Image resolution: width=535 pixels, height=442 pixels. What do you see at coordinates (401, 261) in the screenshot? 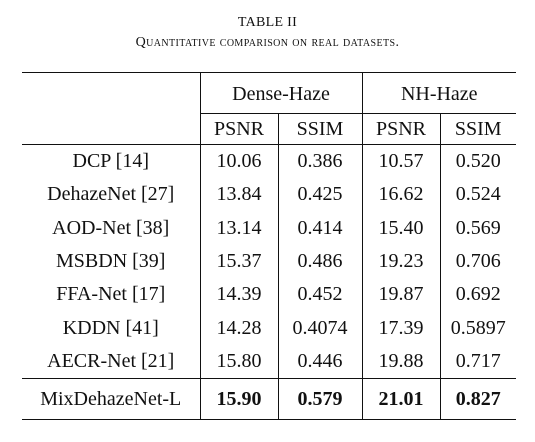
I see `nh-psnr-value: 19.23` at bounding box center [401, 261].